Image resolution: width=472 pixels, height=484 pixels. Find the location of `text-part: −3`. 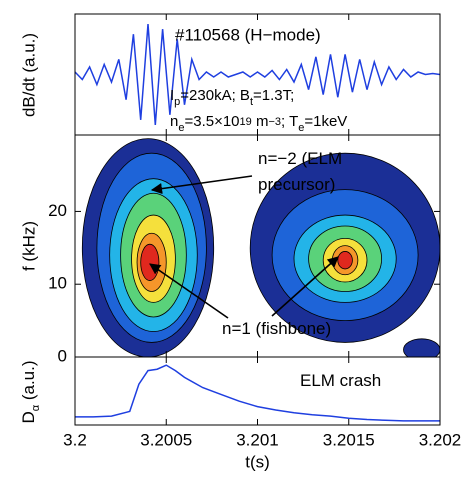

text-part: −3 is located at coordinates (274, 122).